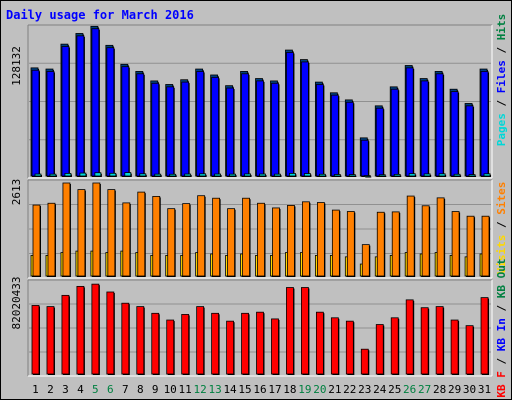 The width and height of the screenshot is (512, 400). What do you see at coordinates (50, 389) in the screenshot?
I see `day-label: 2` at bounding box center [50, 389].